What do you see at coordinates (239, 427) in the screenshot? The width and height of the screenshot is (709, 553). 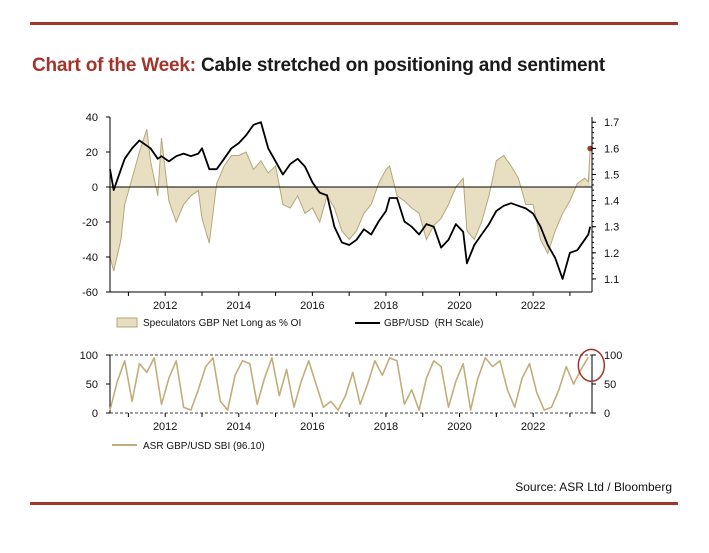 I see `sbi-x-tick-label: 2014` at bounding box center [239, 427].